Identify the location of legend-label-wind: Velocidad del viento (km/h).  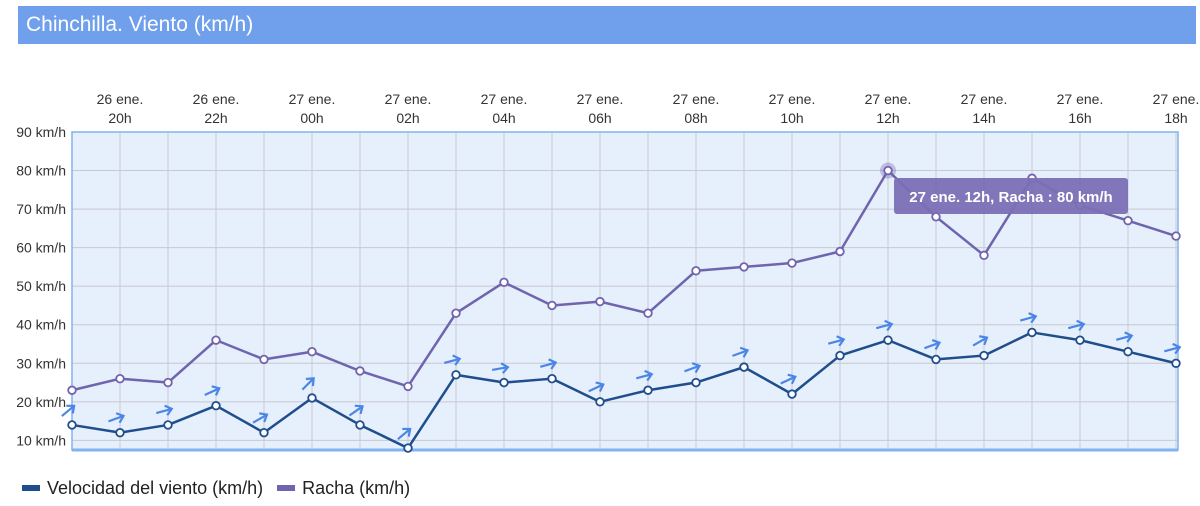
(155, 487).